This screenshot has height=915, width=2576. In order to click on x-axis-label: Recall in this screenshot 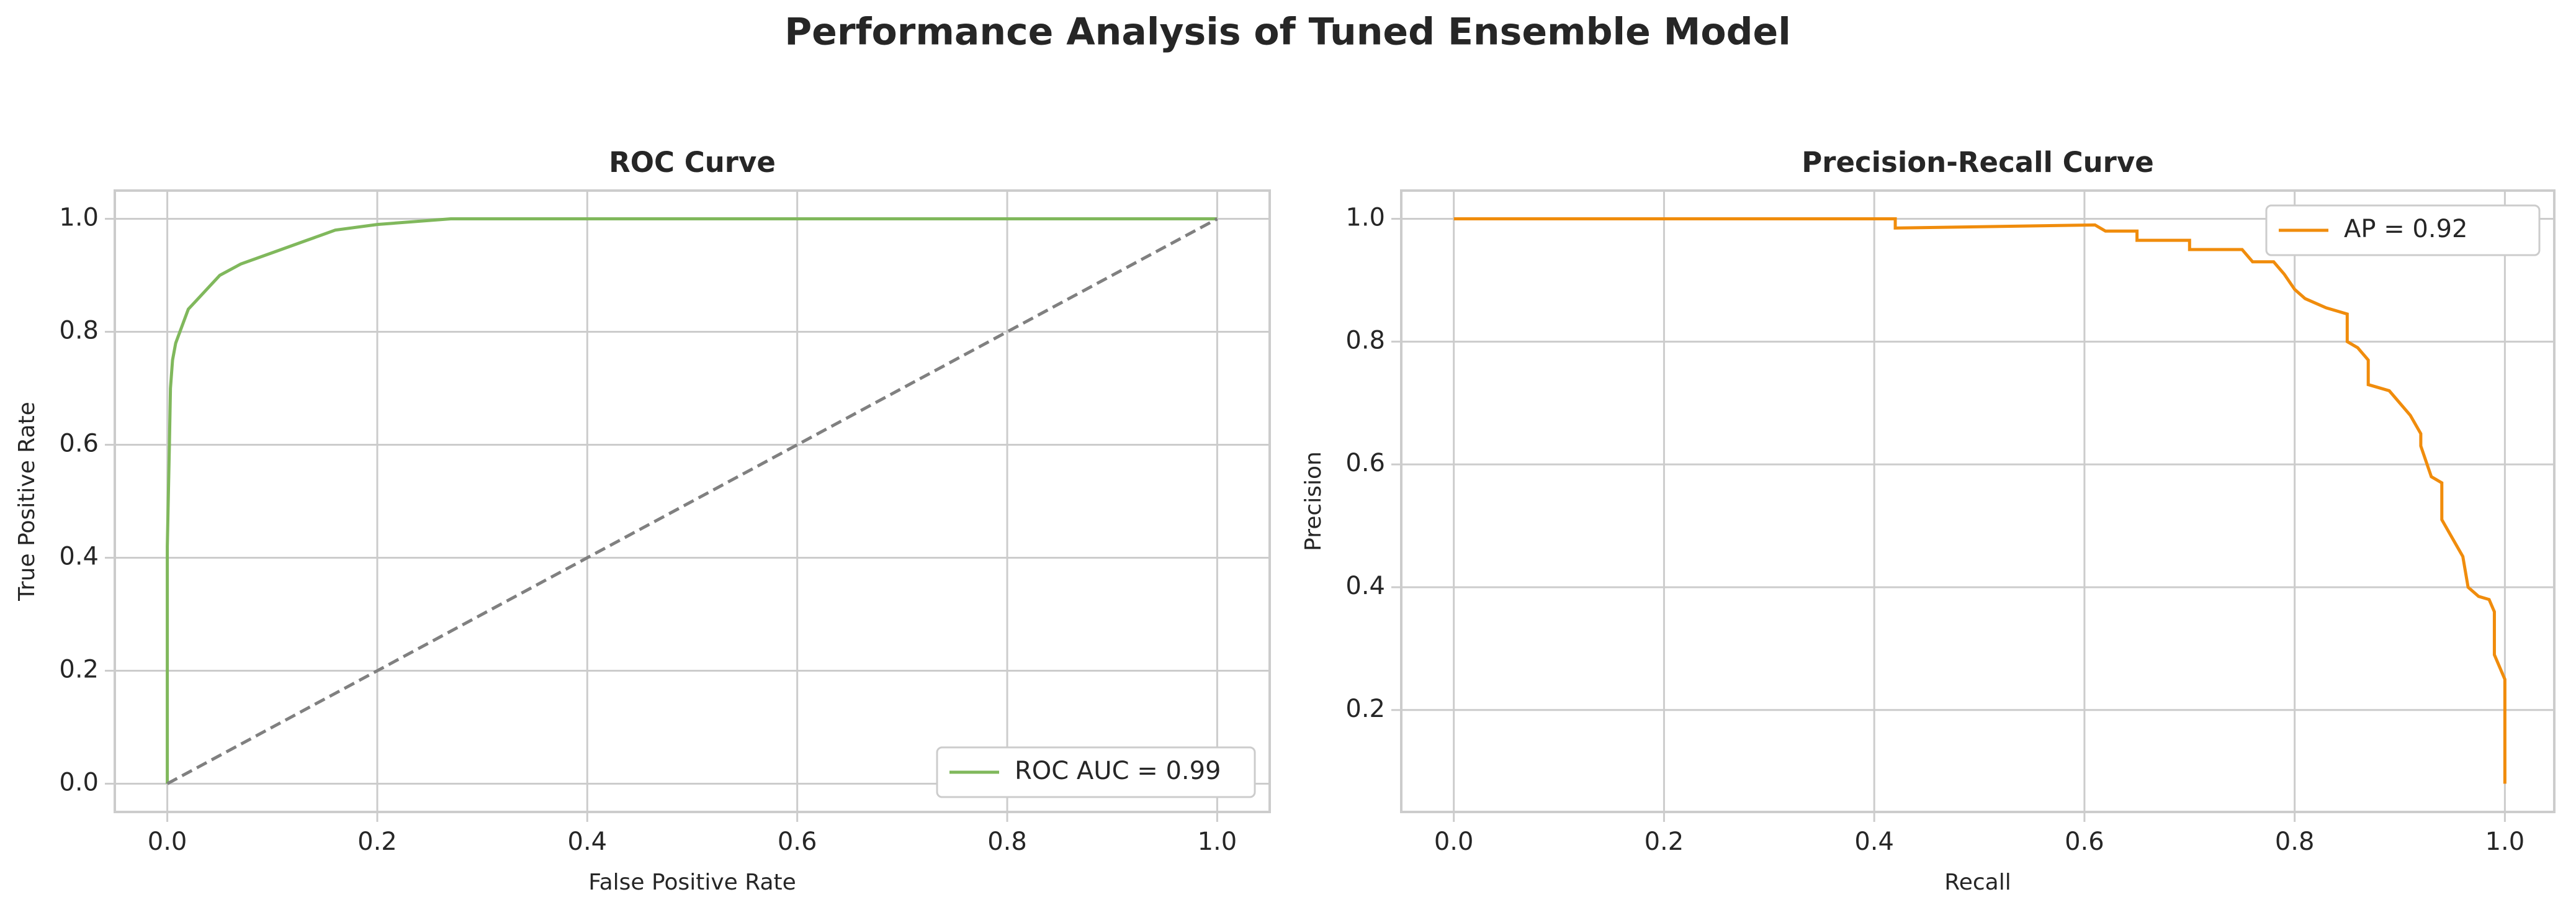, I will do `click(1977, 883)`.